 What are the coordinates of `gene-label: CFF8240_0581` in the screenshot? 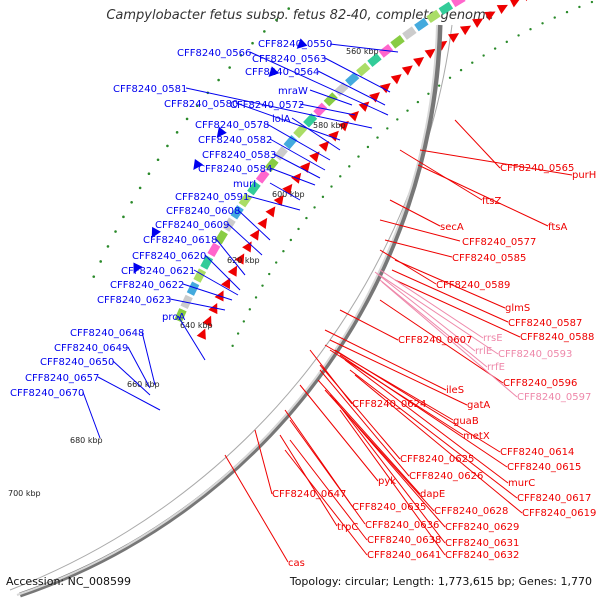 It's located at (150, 89).